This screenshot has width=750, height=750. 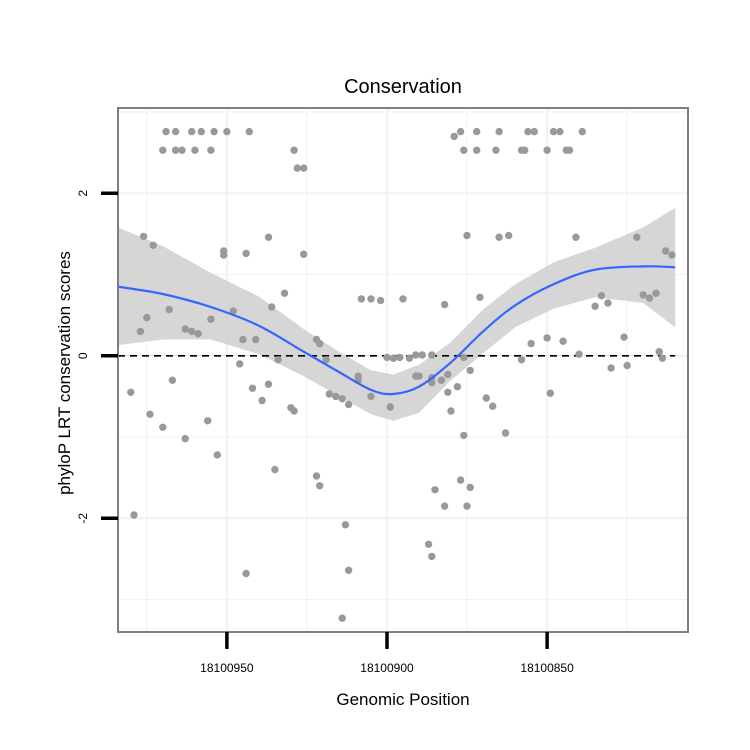 What do you see at coordinates (387, 653) in the screenshot?
I see `x-axis: 18100950 18100900 18100850` at bounding box center [387, 653].